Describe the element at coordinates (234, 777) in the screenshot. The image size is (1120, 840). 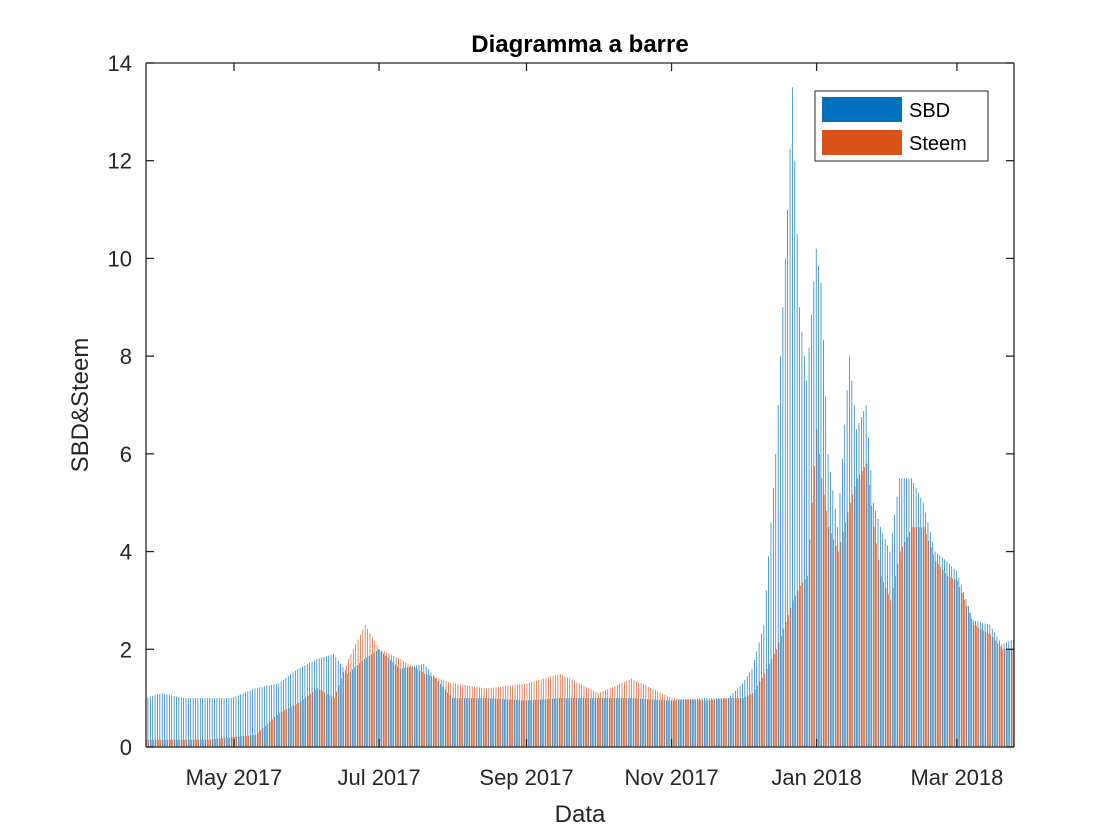
I see `x-tick-label: May 2017` at that location.